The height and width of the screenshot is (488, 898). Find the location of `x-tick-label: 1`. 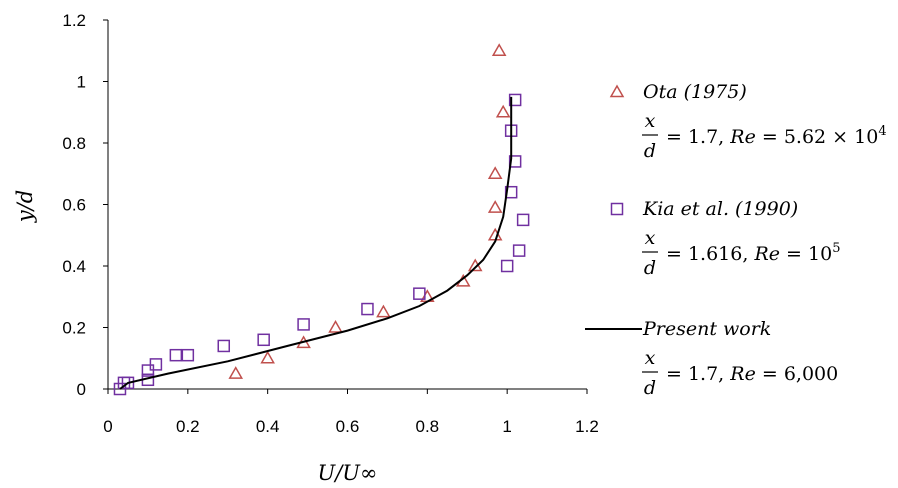

x-tick-label: 1 is located at coordinates (506, 426).